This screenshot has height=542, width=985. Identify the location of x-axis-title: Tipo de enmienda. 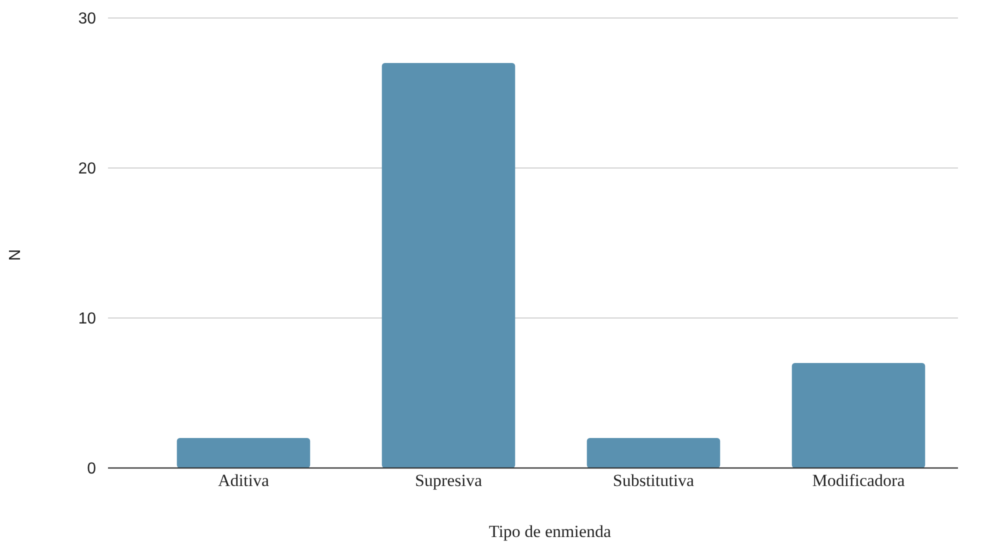
(550, 531).